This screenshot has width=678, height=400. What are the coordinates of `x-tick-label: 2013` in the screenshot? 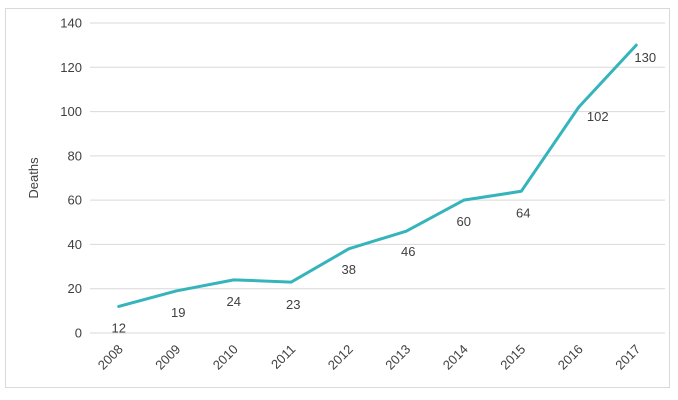 It's located at (397, 357).